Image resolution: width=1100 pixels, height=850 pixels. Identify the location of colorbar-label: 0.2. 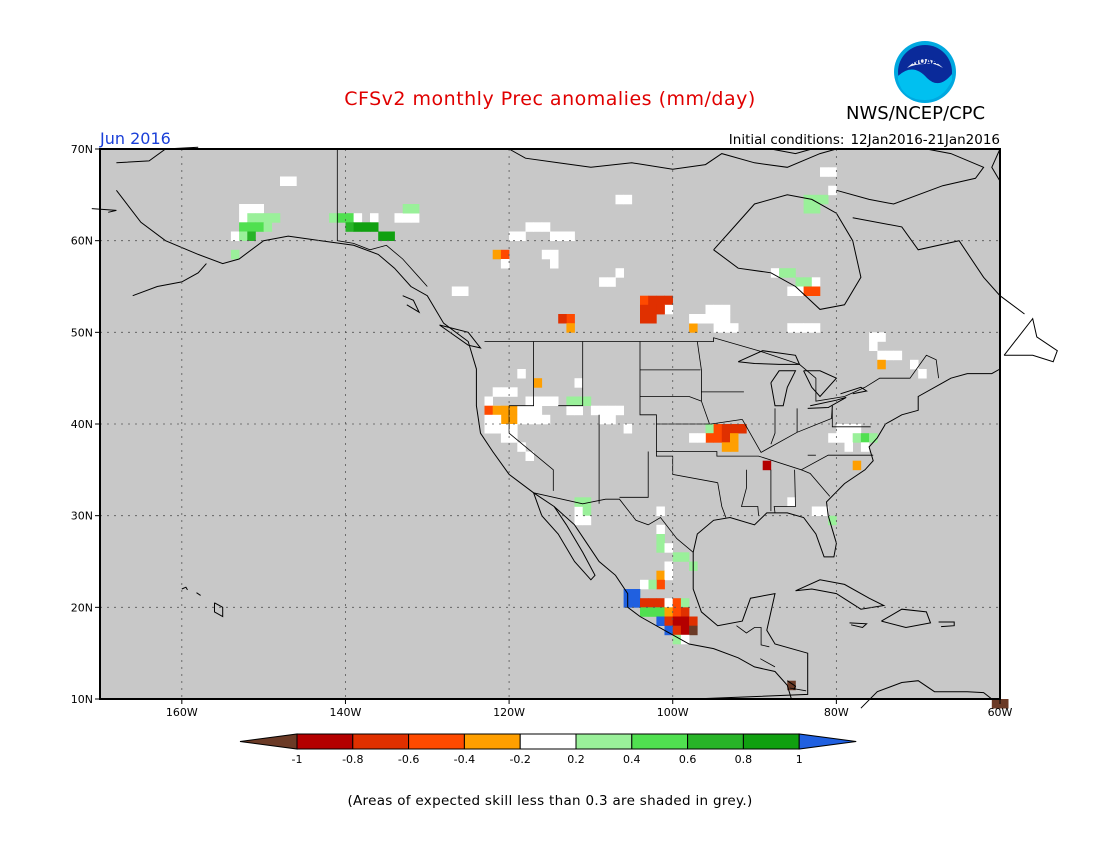
(576, 759).